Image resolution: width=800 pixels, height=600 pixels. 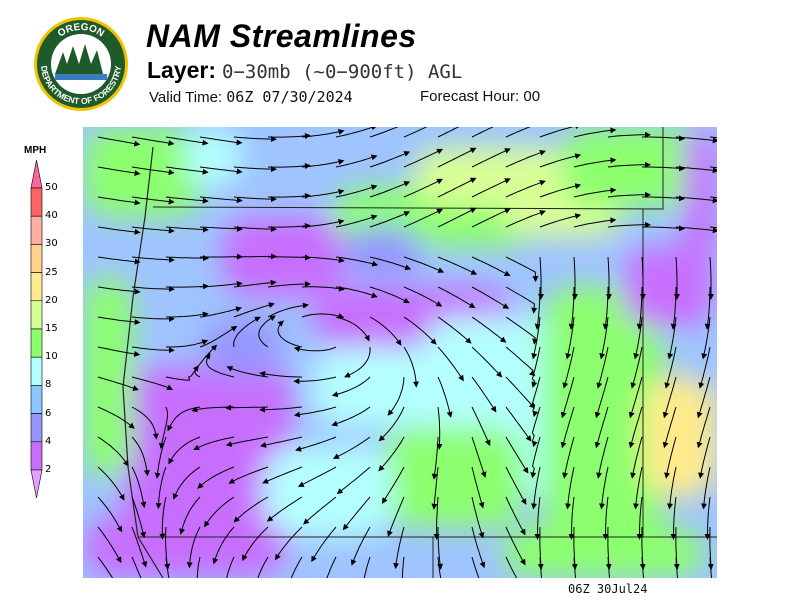 I want to click on oregon-department-of-forestry-logo: OREGON DEPARTMENT OF FORESTRY, so click(x=81, y=66).